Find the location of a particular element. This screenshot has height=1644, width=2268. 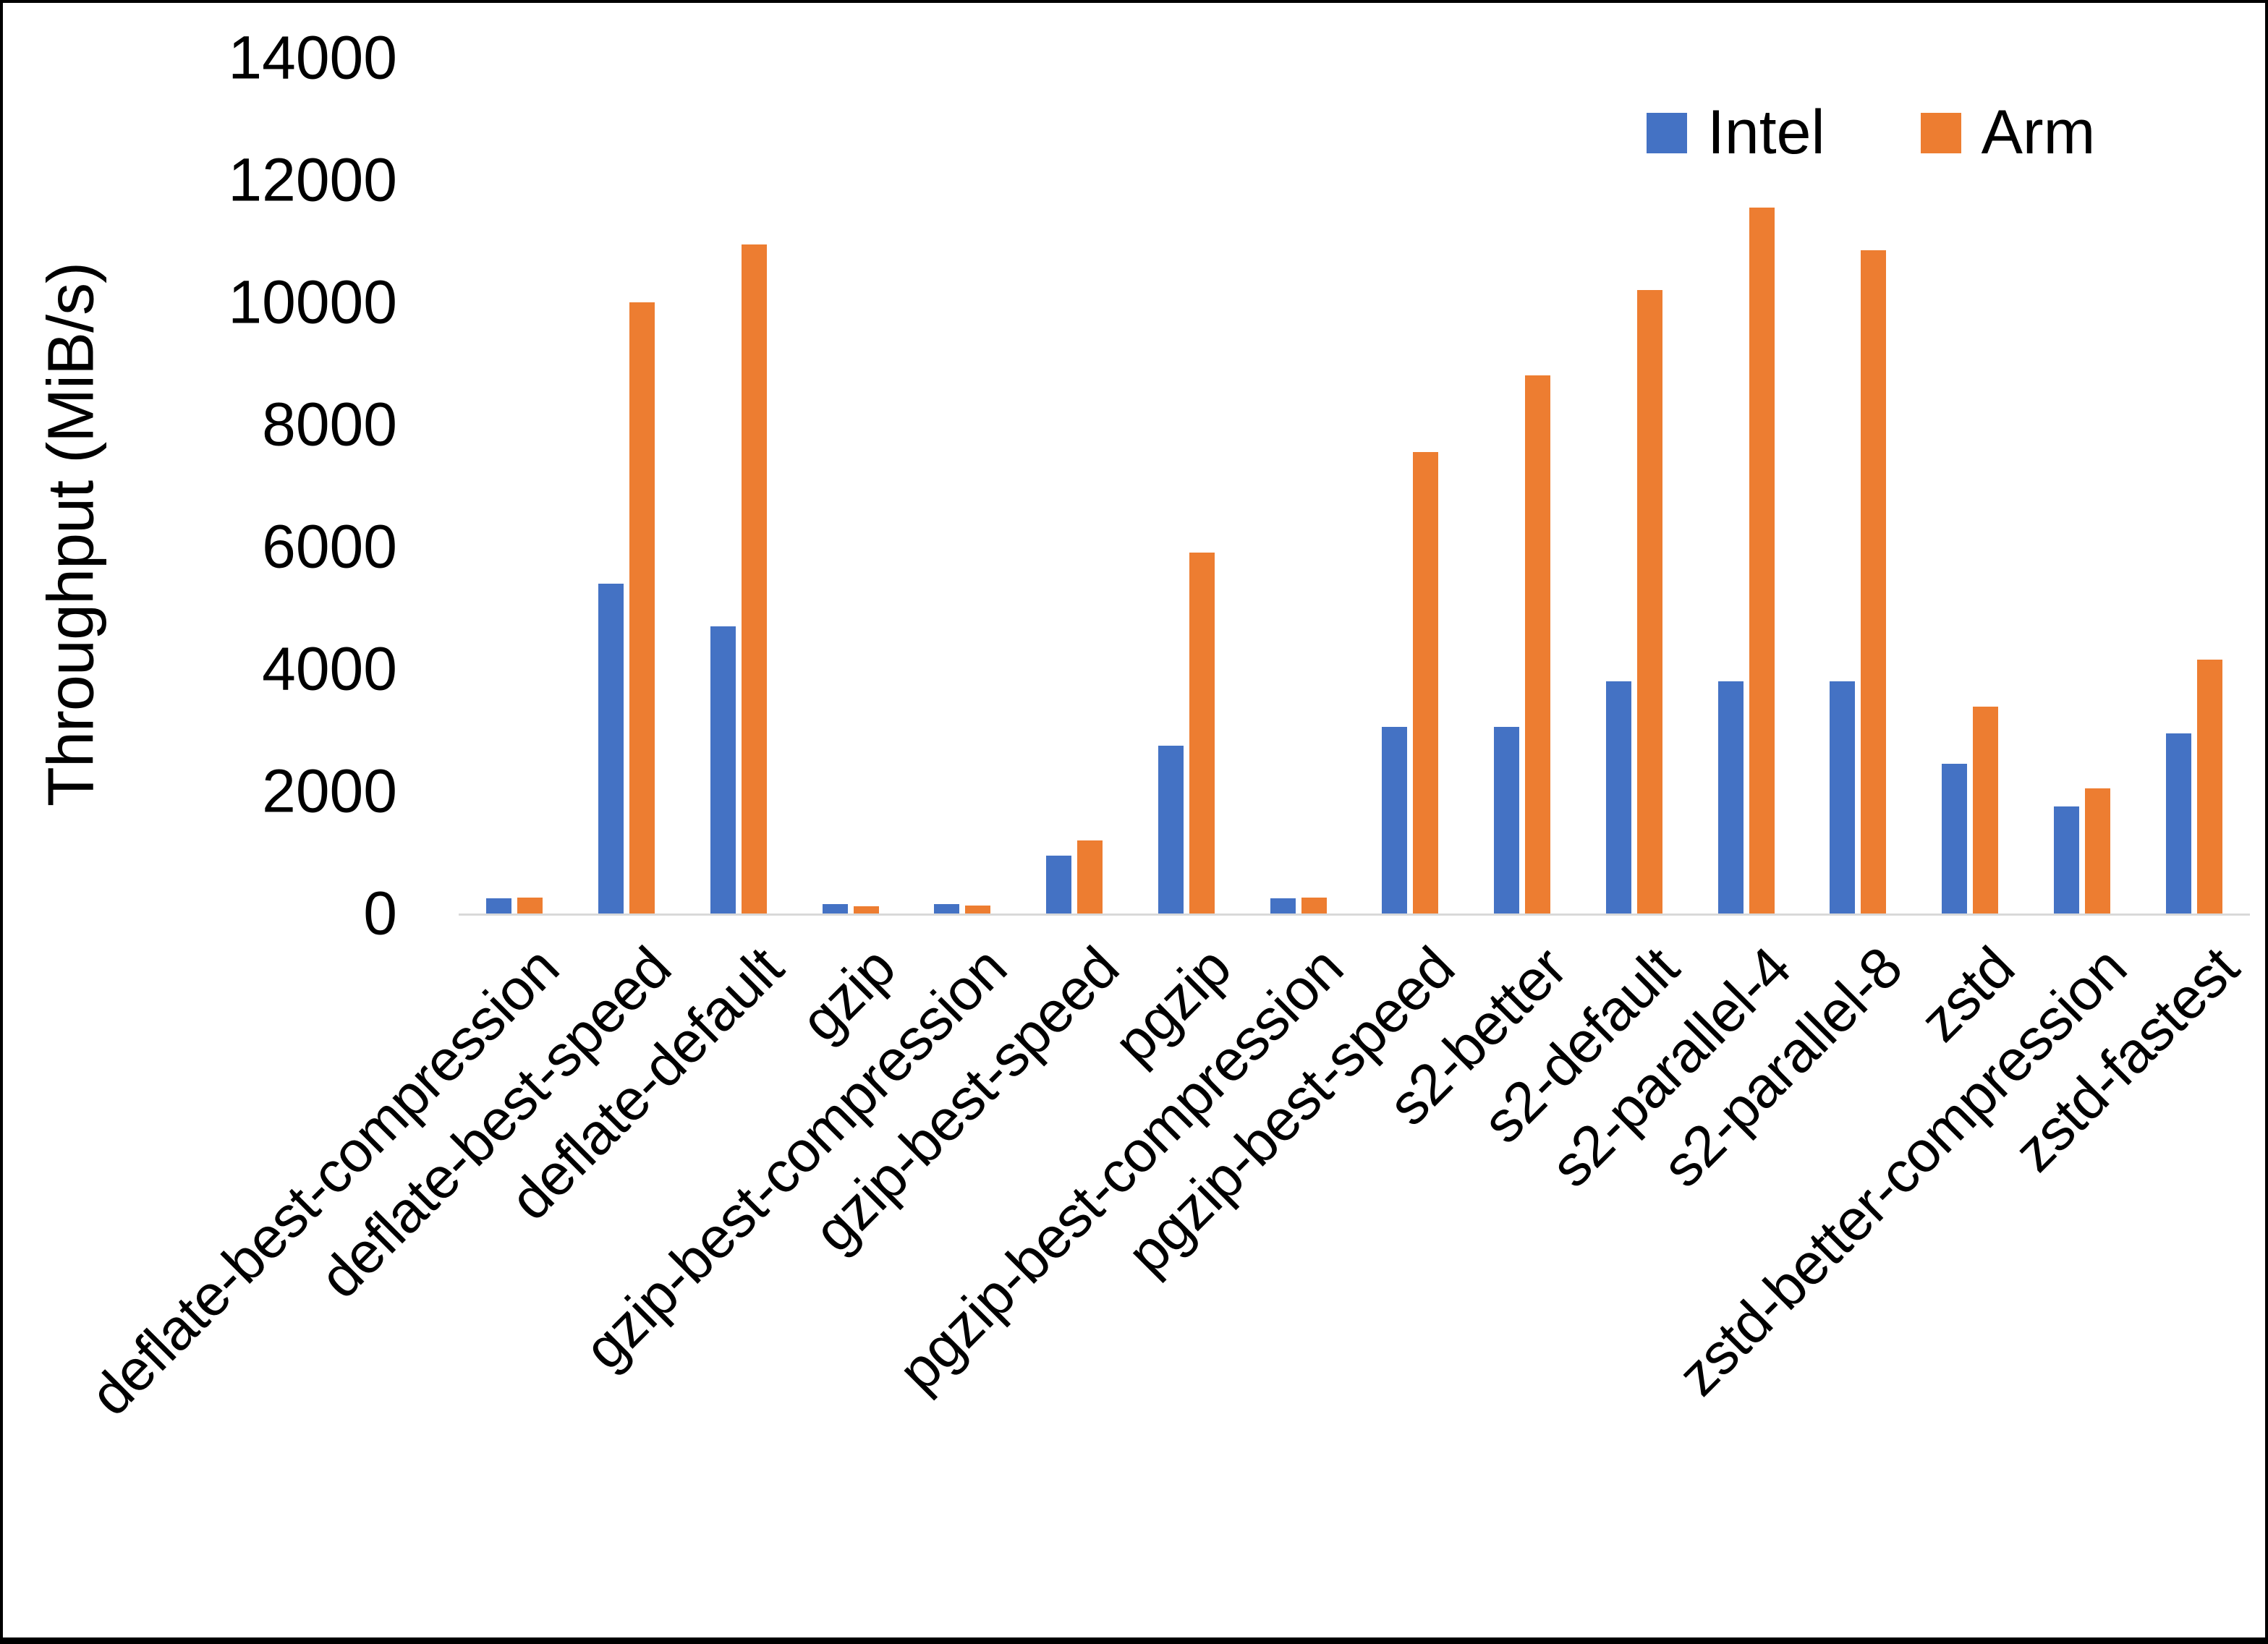

bar-arm-deflate-best-speed is located at coordinates (642, 607).